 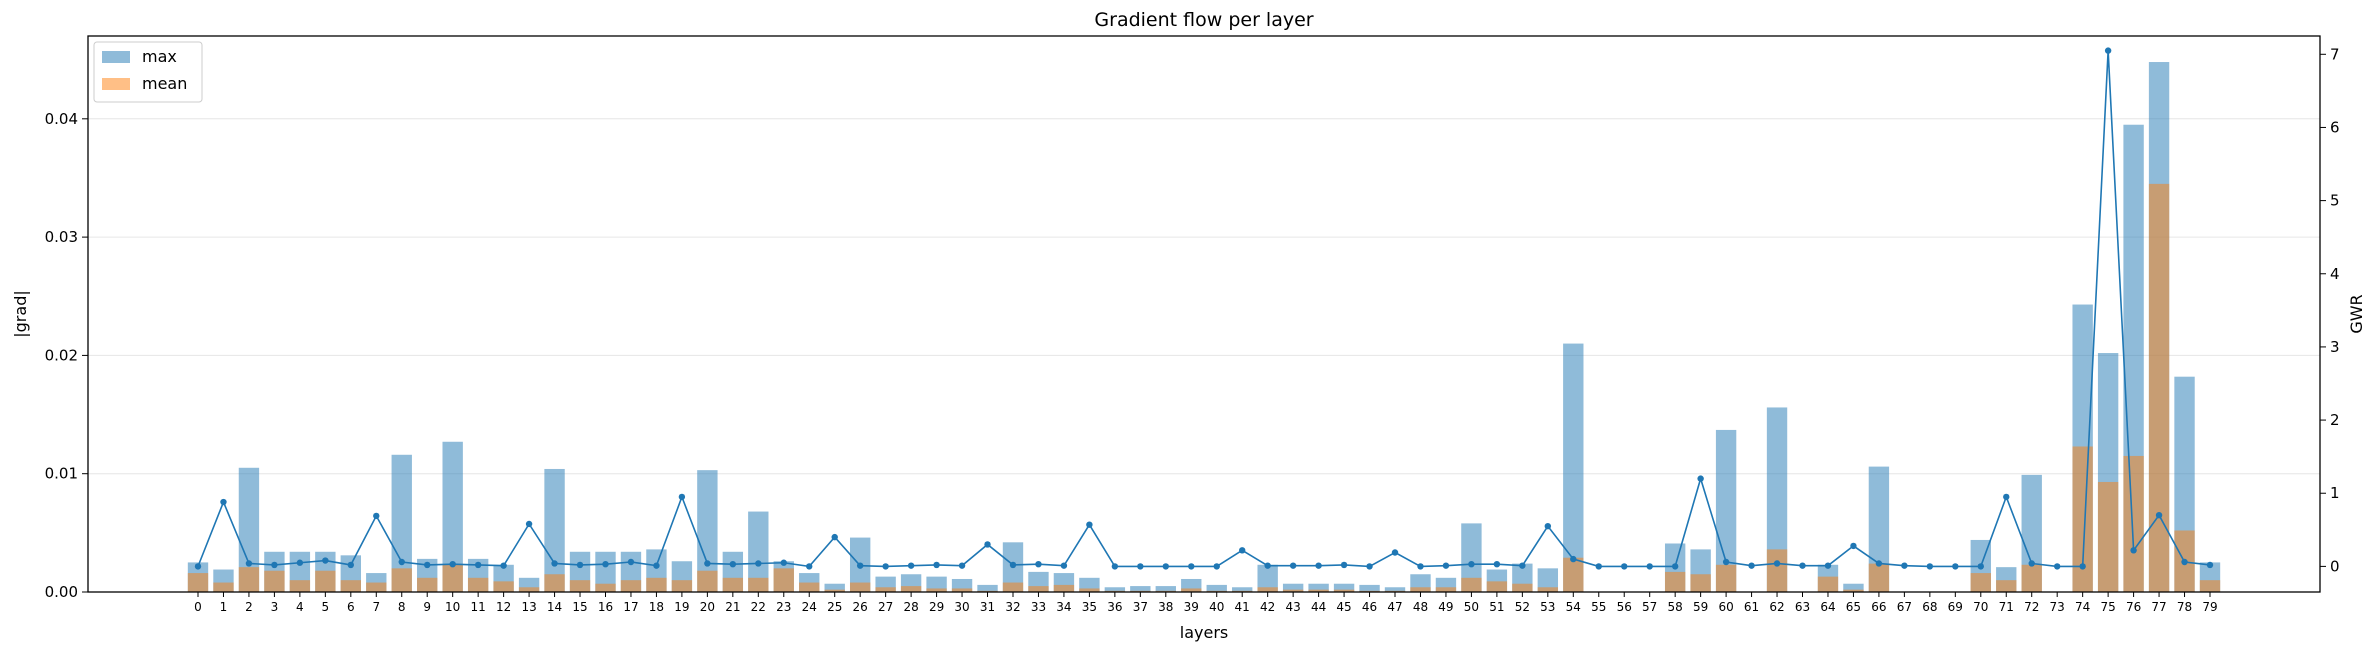 I want to click on x-tick-label: 9, so click(x=427, y=607).